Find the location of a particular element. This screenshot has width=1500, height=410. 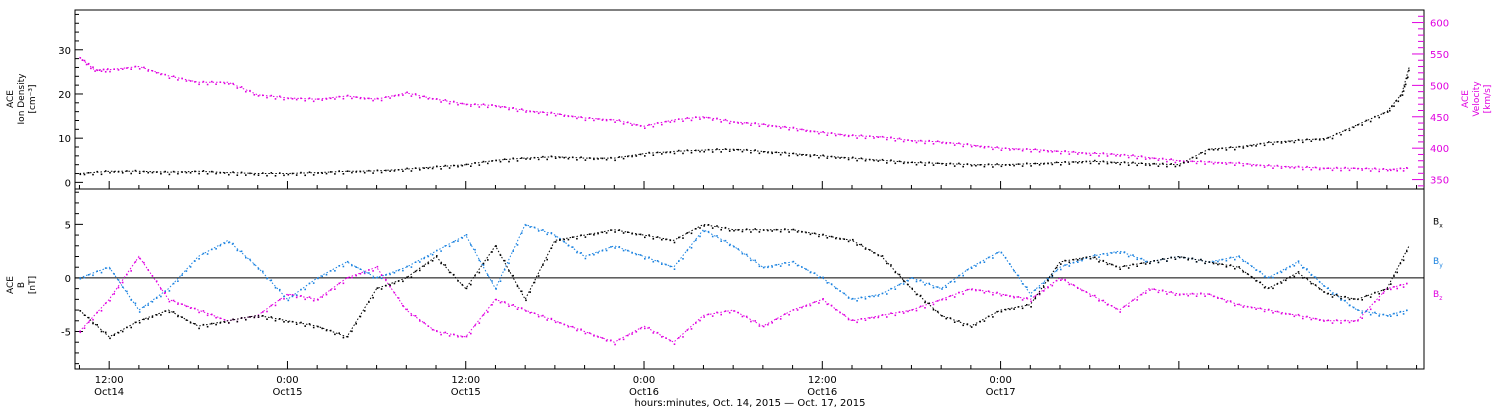

left-y-axis-label-line: ACE is located at coordinates (11, 99).